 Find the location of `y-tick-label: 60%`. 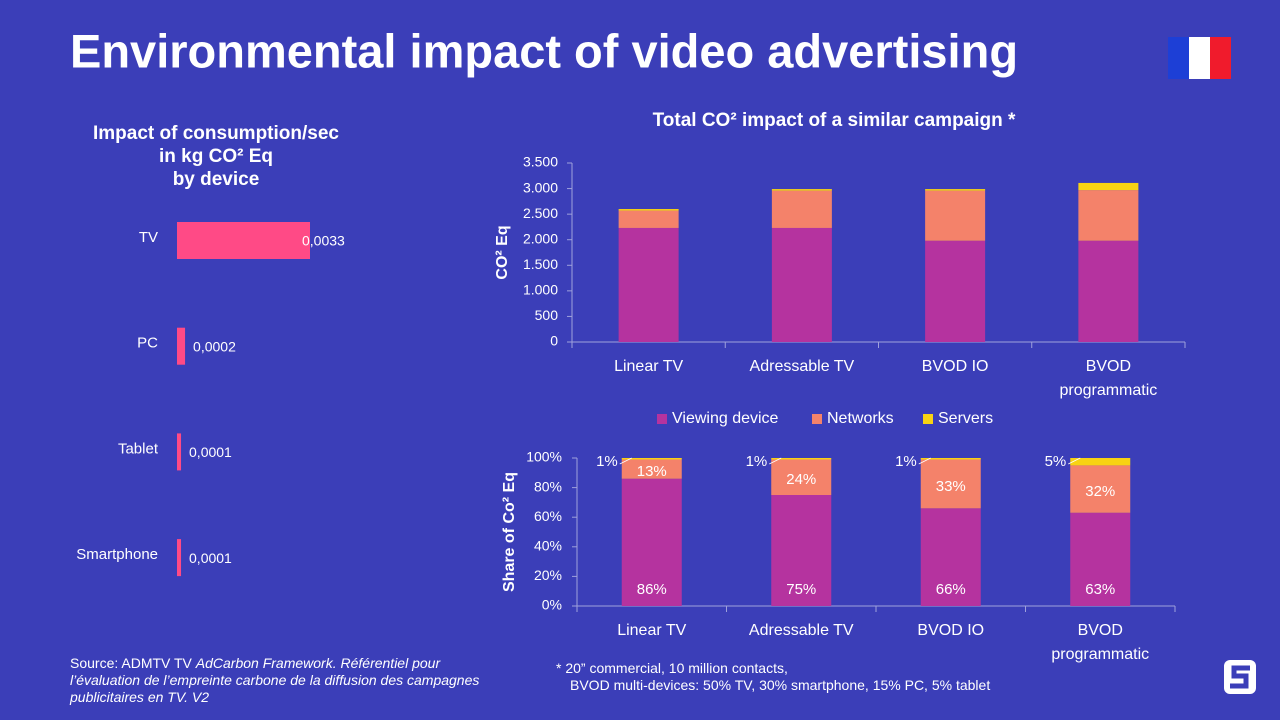

y-tick-label: 60% is located at coordinates (548, 516).